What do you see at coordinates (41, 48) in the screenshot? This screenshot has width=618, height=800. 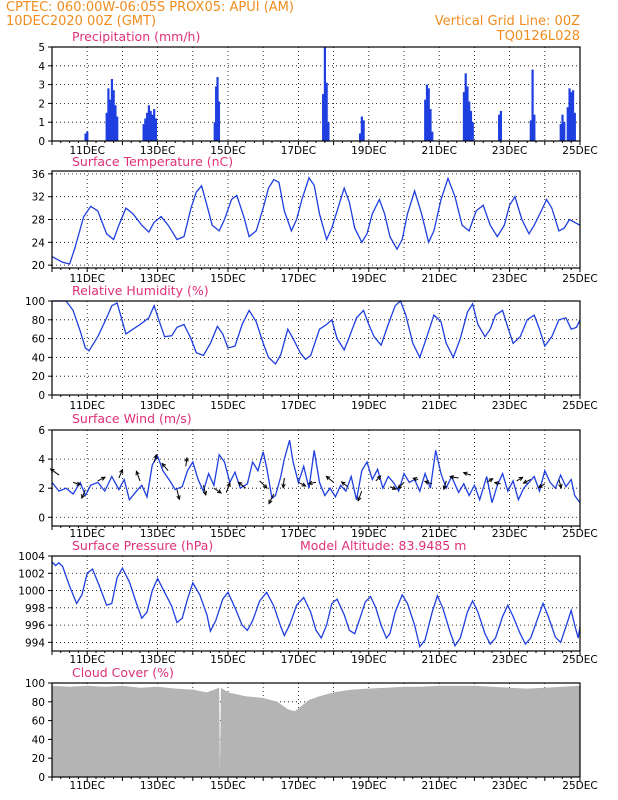 I see `precip-ytick-label: 5` at bounding box center [41, 48].